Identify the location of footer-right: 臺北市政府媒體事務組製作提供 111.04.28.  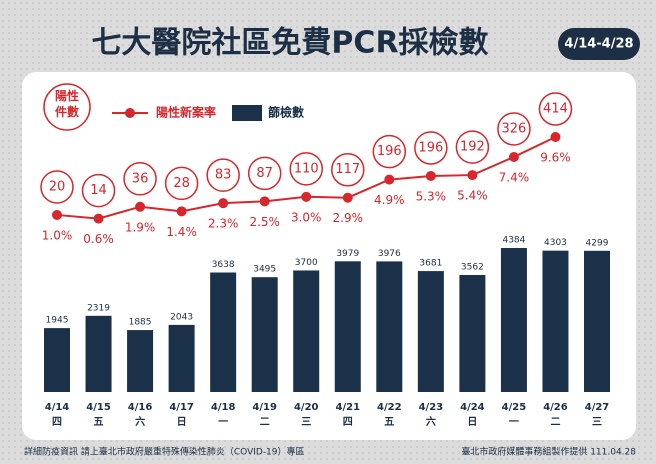
(548, 452).